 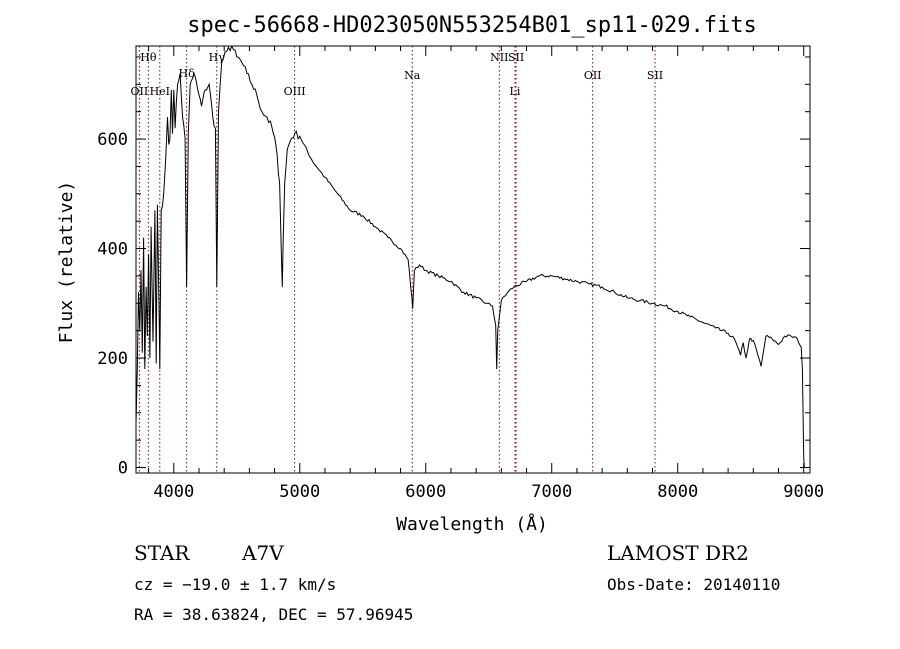 I want to click on spectral-line-label: Na, so click(x=412, y=75).